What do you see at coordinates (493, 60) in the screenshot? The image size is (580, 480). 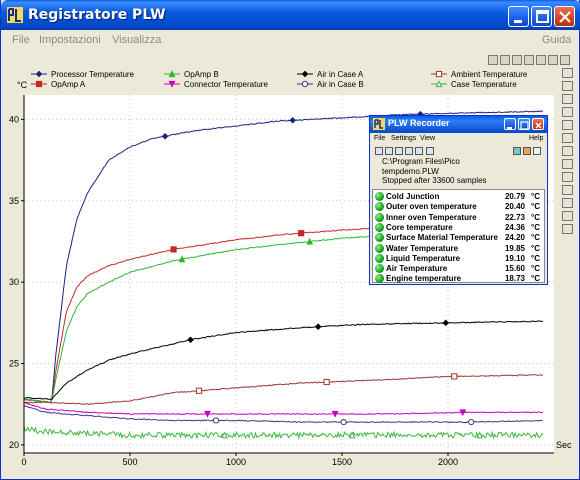 I see `first-page-icon` at bounding box center [493, 60].